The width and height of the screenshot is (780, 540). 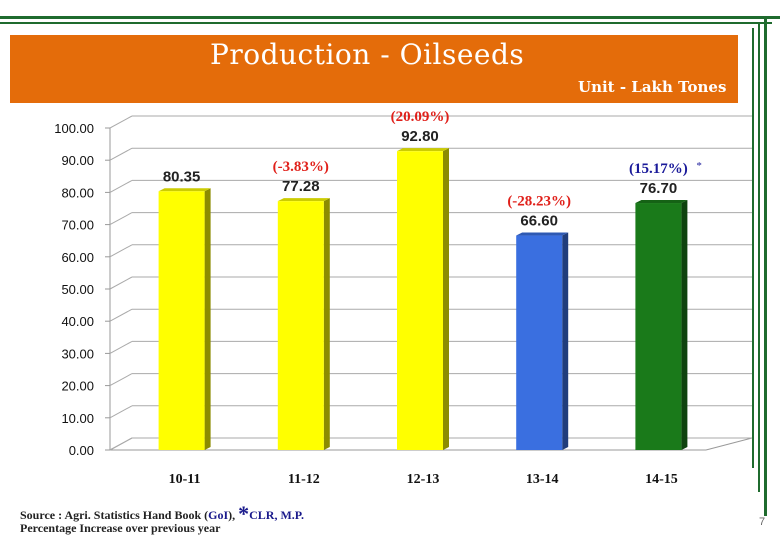 What do you see at coordinates (182, 176) in the screenshot?
I see `data-label: 80.35` at bounding box center [182, 176].